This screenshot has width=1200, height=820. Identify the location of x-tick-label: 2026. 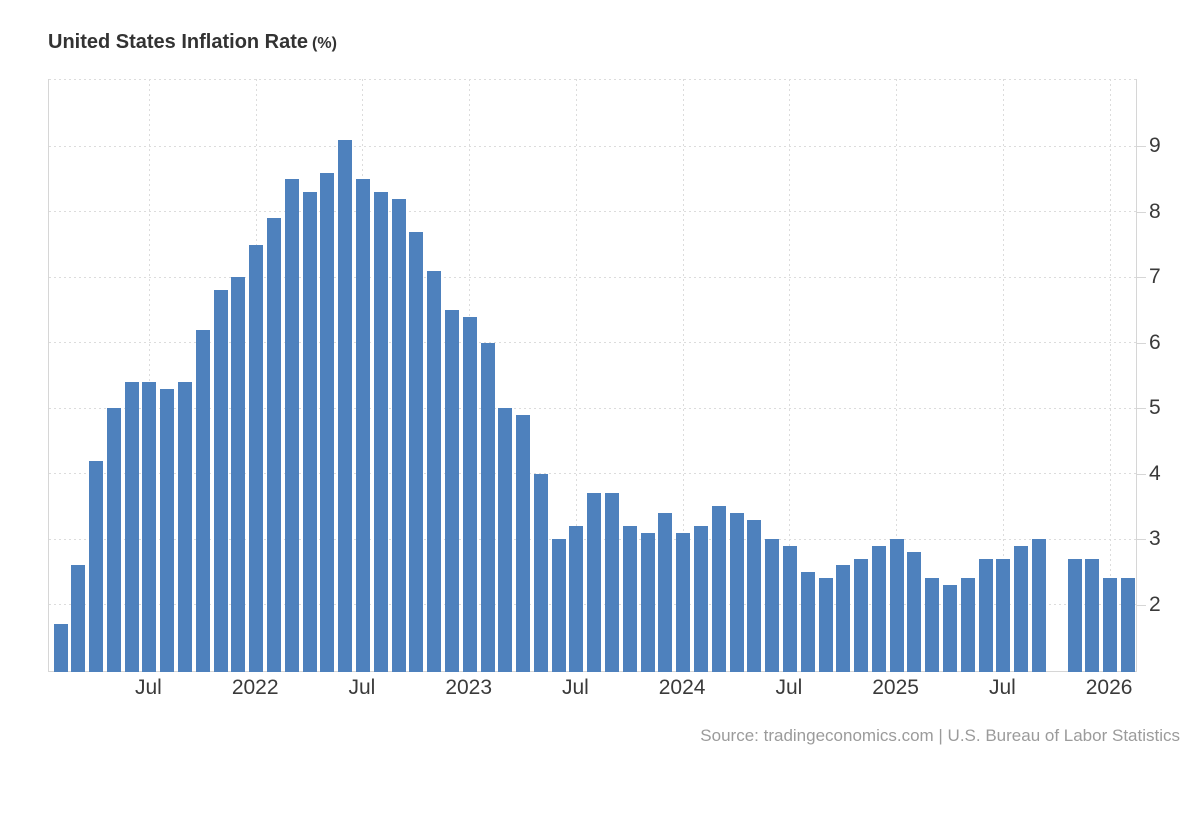
(1109, 687).